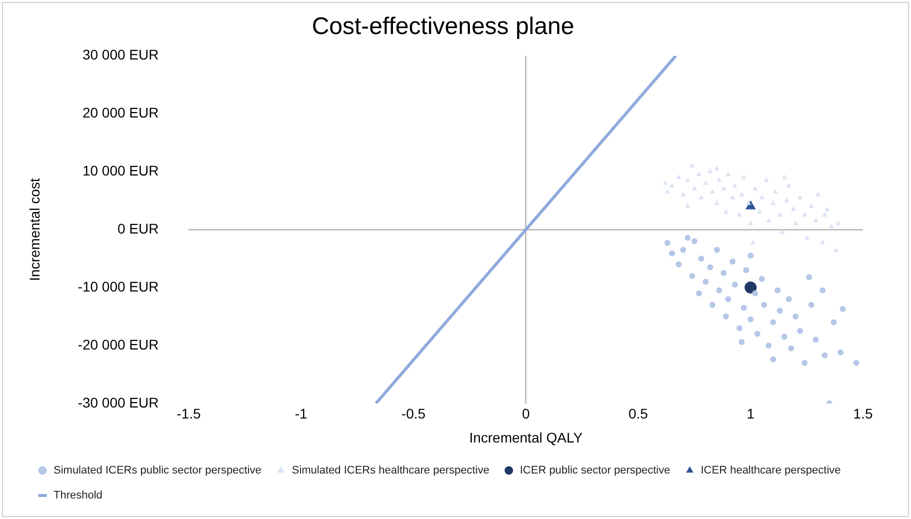  I want to click on y-tick-label: -20 000 EUR, so click(118, 344).